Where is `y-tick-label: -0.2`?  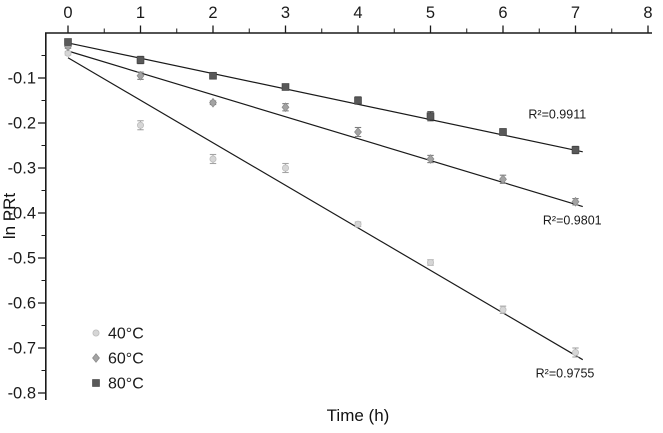 y-tick-label: -0.2 is located at coordinates (22, 124).